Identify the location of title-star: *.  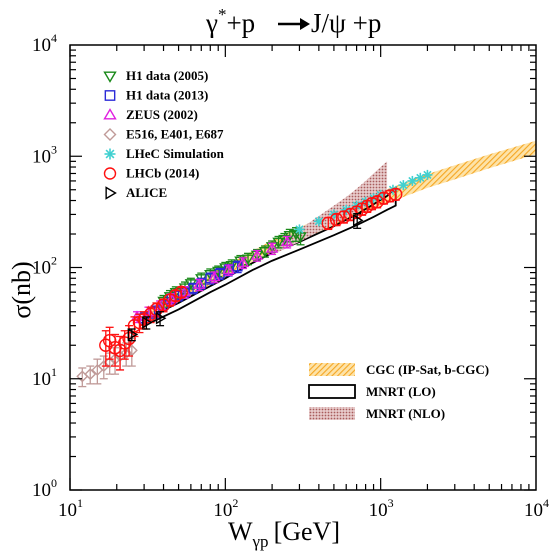
(222, 14).